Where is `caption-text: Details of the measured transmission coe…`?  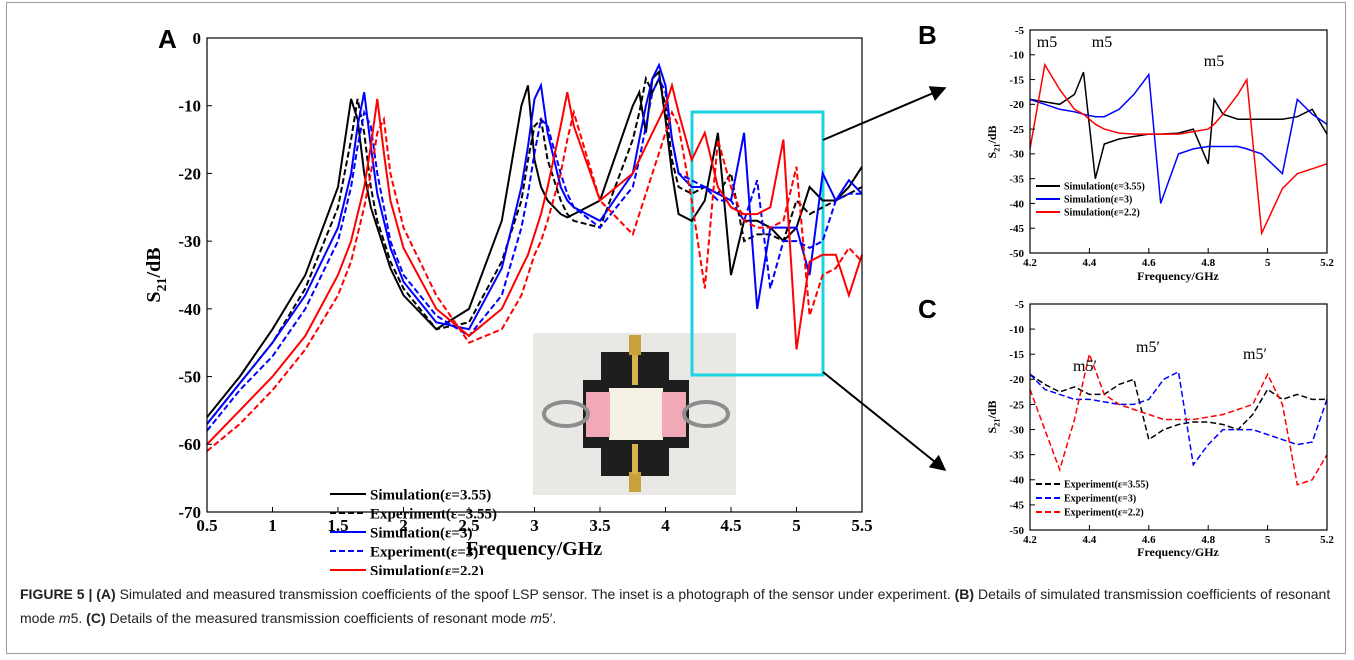 caption-text: Details of the measured transmission coe… is located at coordinates (318, 618).